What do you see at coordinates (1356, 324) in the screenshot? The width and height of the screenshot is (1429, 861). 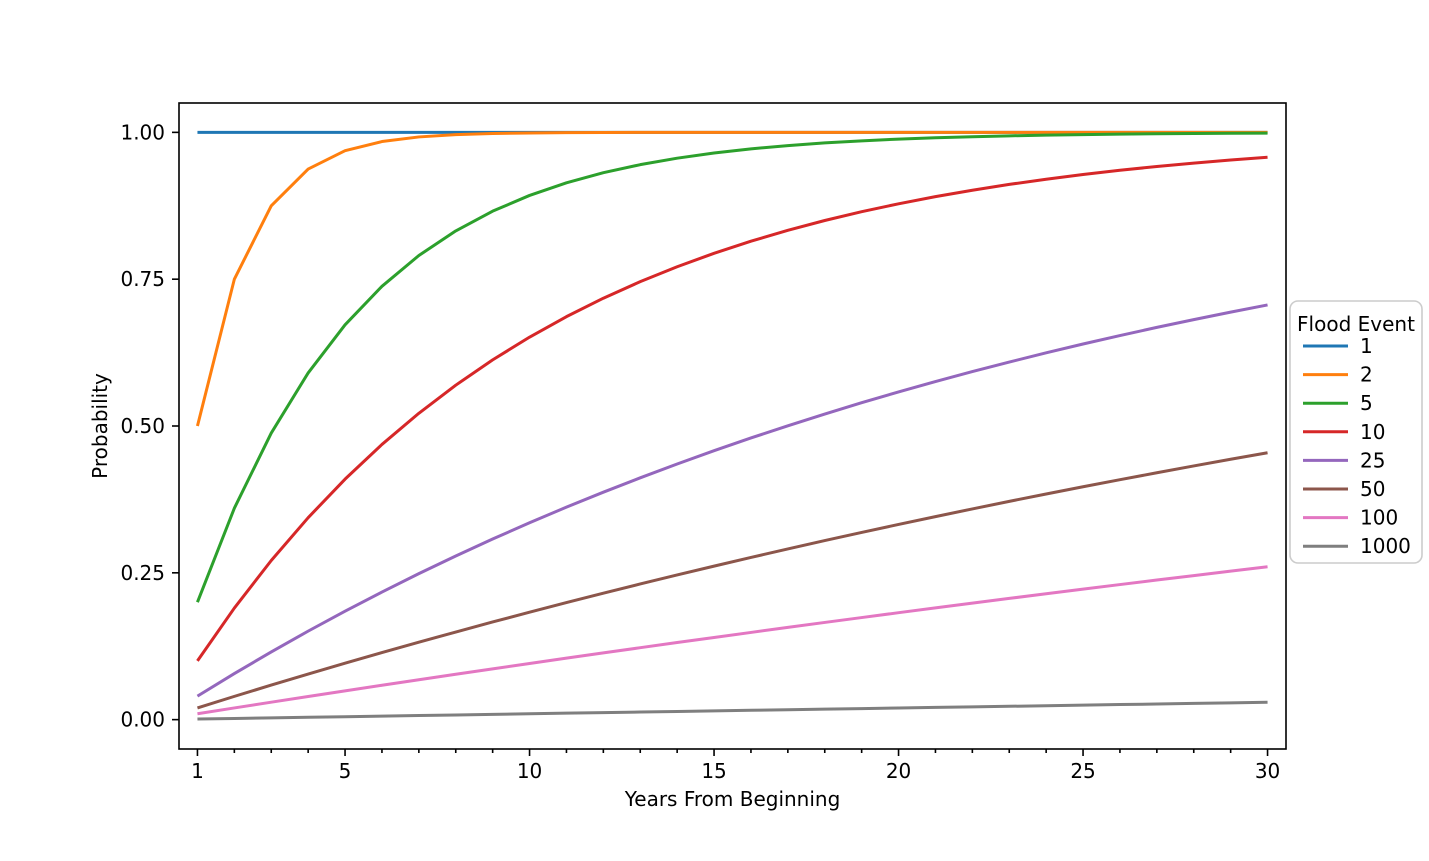 I see `legend-title: Flood Event` at bounding box center [1356, 324].